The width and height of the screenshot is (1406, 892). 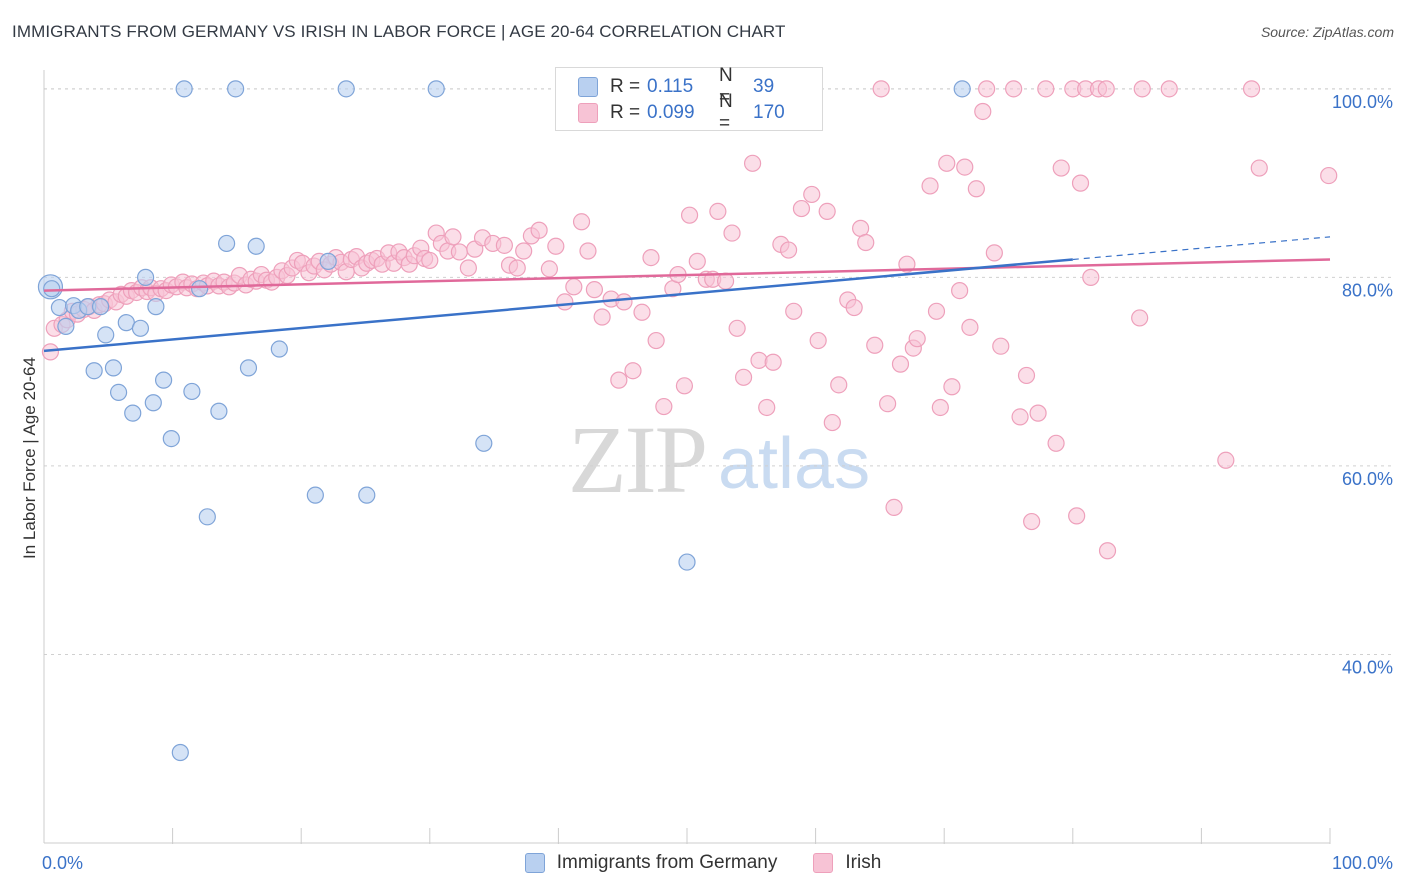 I want to click on legend-r-value: 0.115, so click(x=670, y=86).